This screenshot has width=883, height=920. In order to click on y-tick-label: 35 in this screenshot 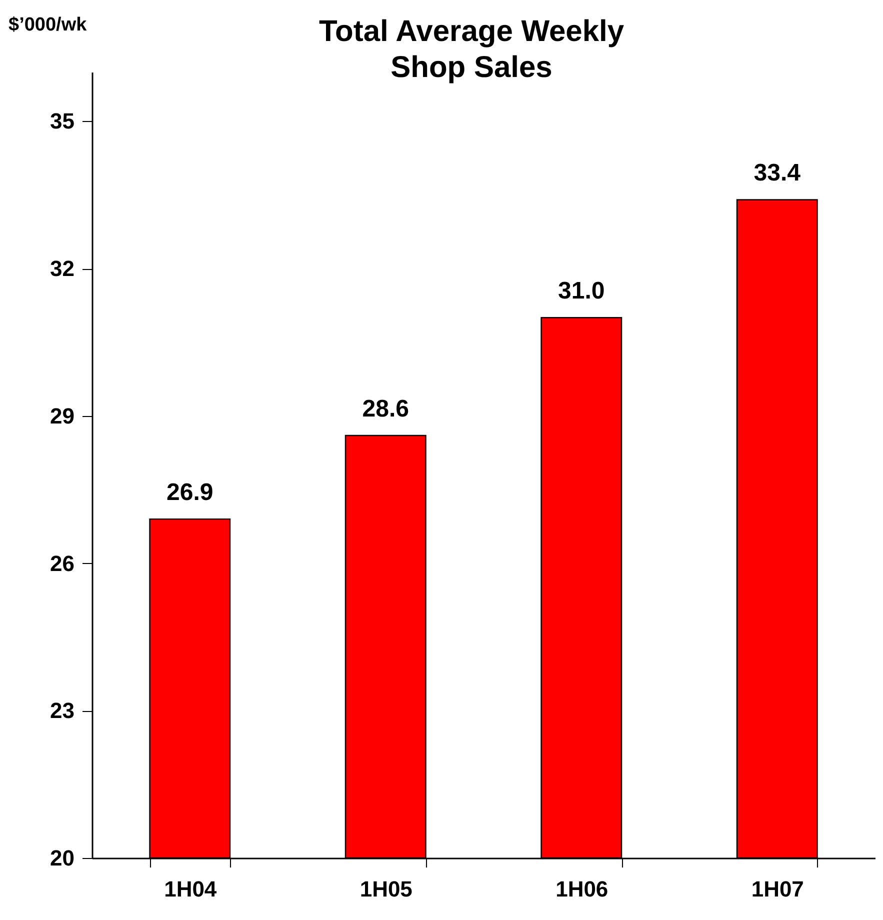, I will do `click(62, 121)`.